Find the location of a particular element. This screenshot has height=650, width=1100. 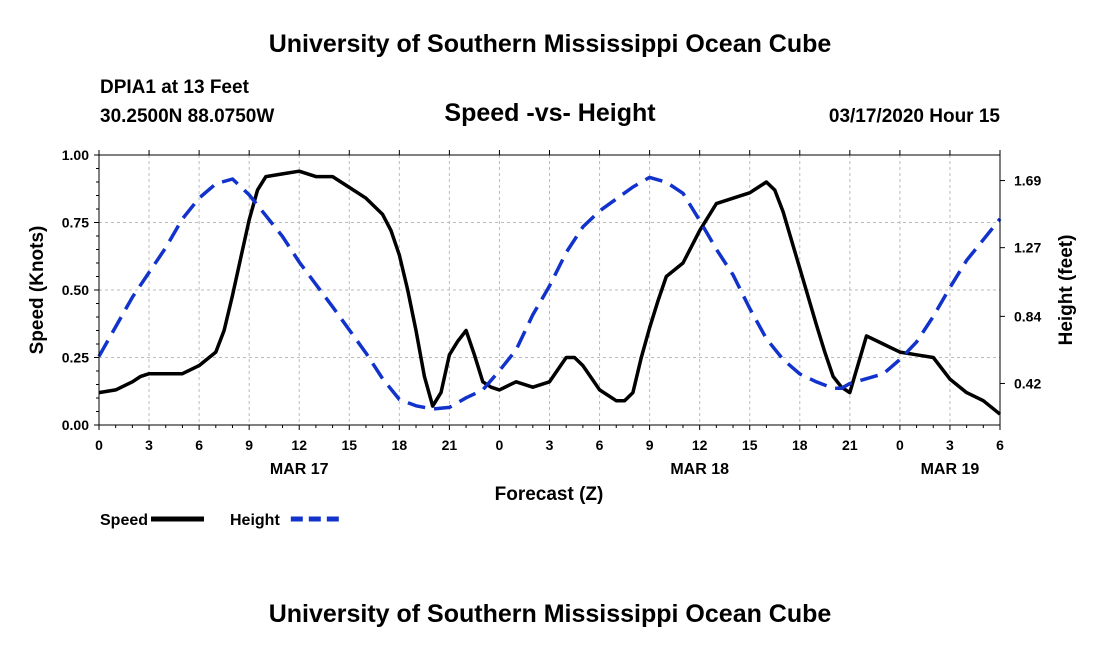

chart-title: Speed -vs- Height is located at coordinates (550, 113).